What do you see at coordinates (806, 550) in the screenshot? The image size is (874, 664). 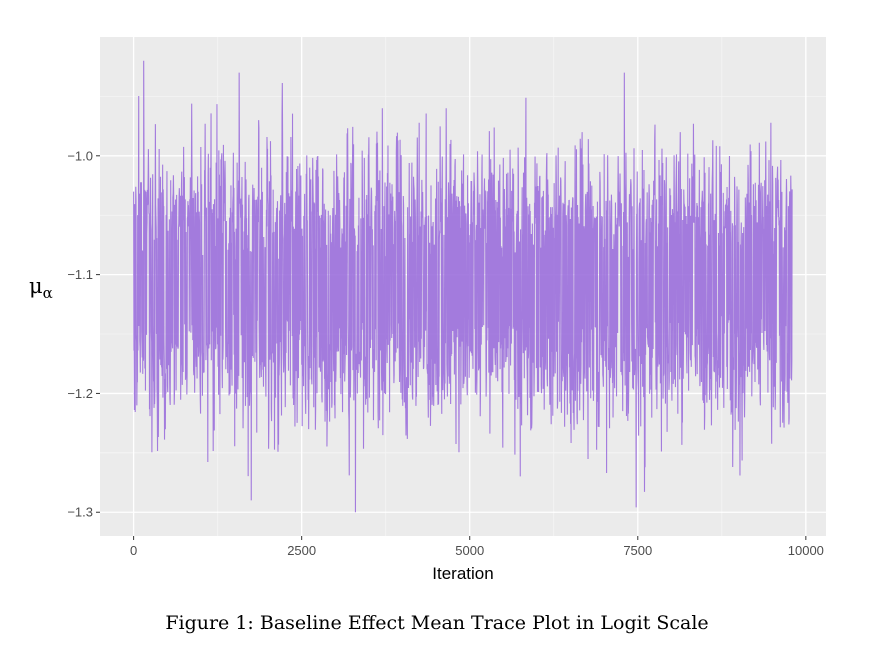 I see `x-tick-label: 10000` at bounding box center [806, 550].